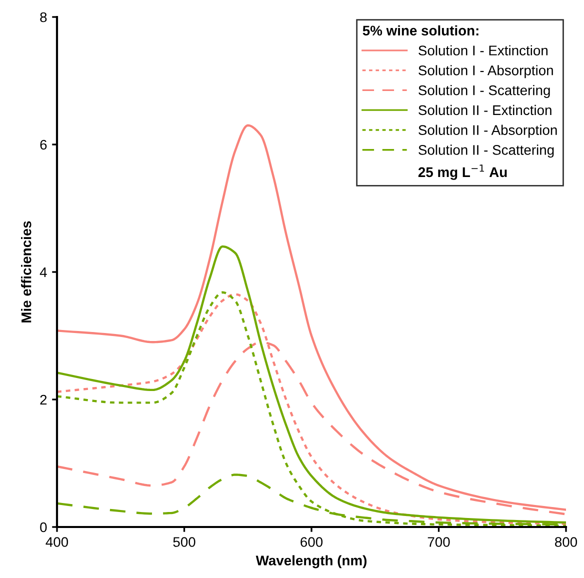 This screenshot has height=578, width=584. Describe the element at coordinates (462, 172) in the screenshot. I see `annotation: 25 mg L$^{−1}$ Au` at that location.